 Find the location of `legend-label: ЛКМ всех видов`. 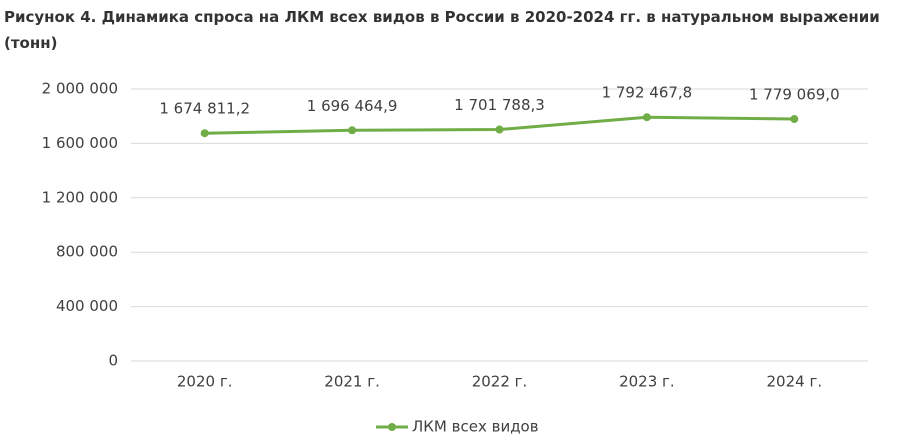

legend-label: ЛКМ всех видов is located at coordinates (475, 427).